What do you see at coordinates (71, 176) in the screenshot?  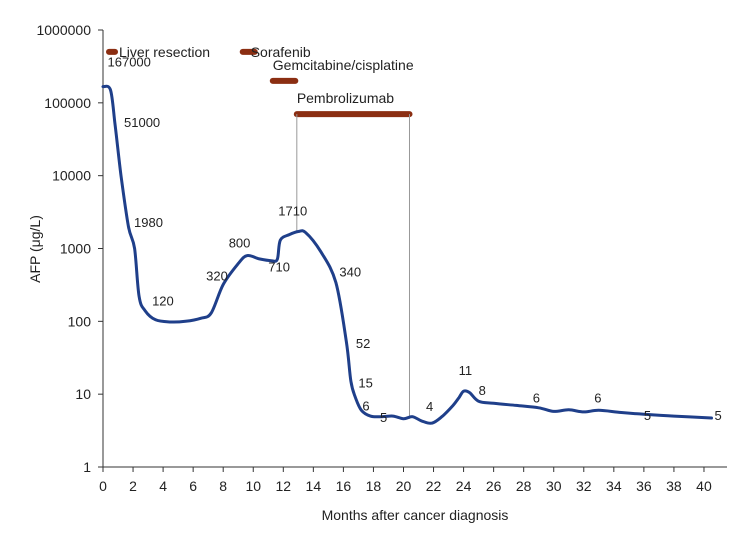 I see `y-tick-label: 10000` at bounding box center [71, 176].